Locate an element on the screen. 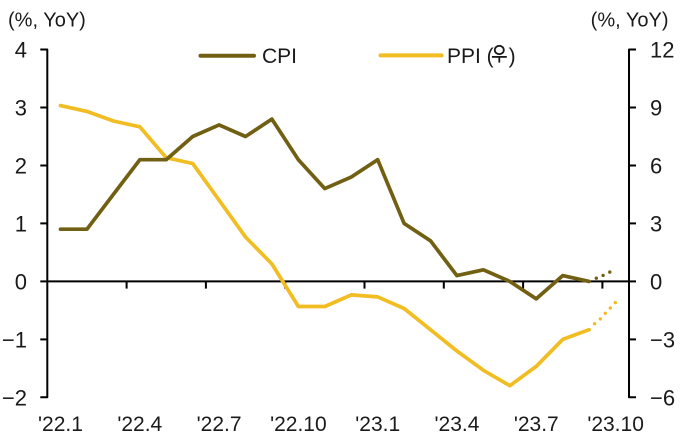 The width and height of the screenshot is (681, 437). svg-text: 12 is located at coordinates (662, 50).